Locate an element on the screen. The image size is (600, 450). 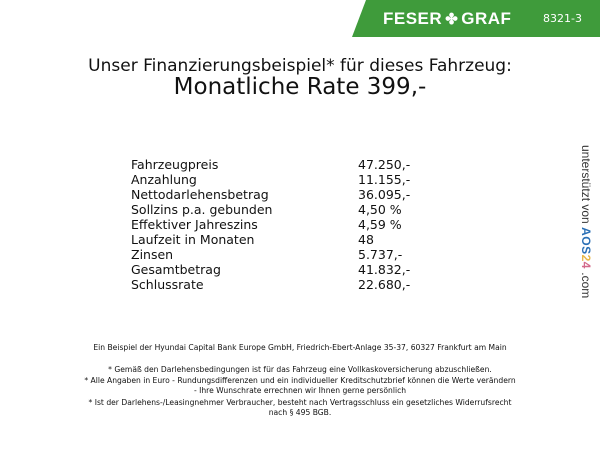
finance-label: Zinsen is located at coordinates (152, 254).